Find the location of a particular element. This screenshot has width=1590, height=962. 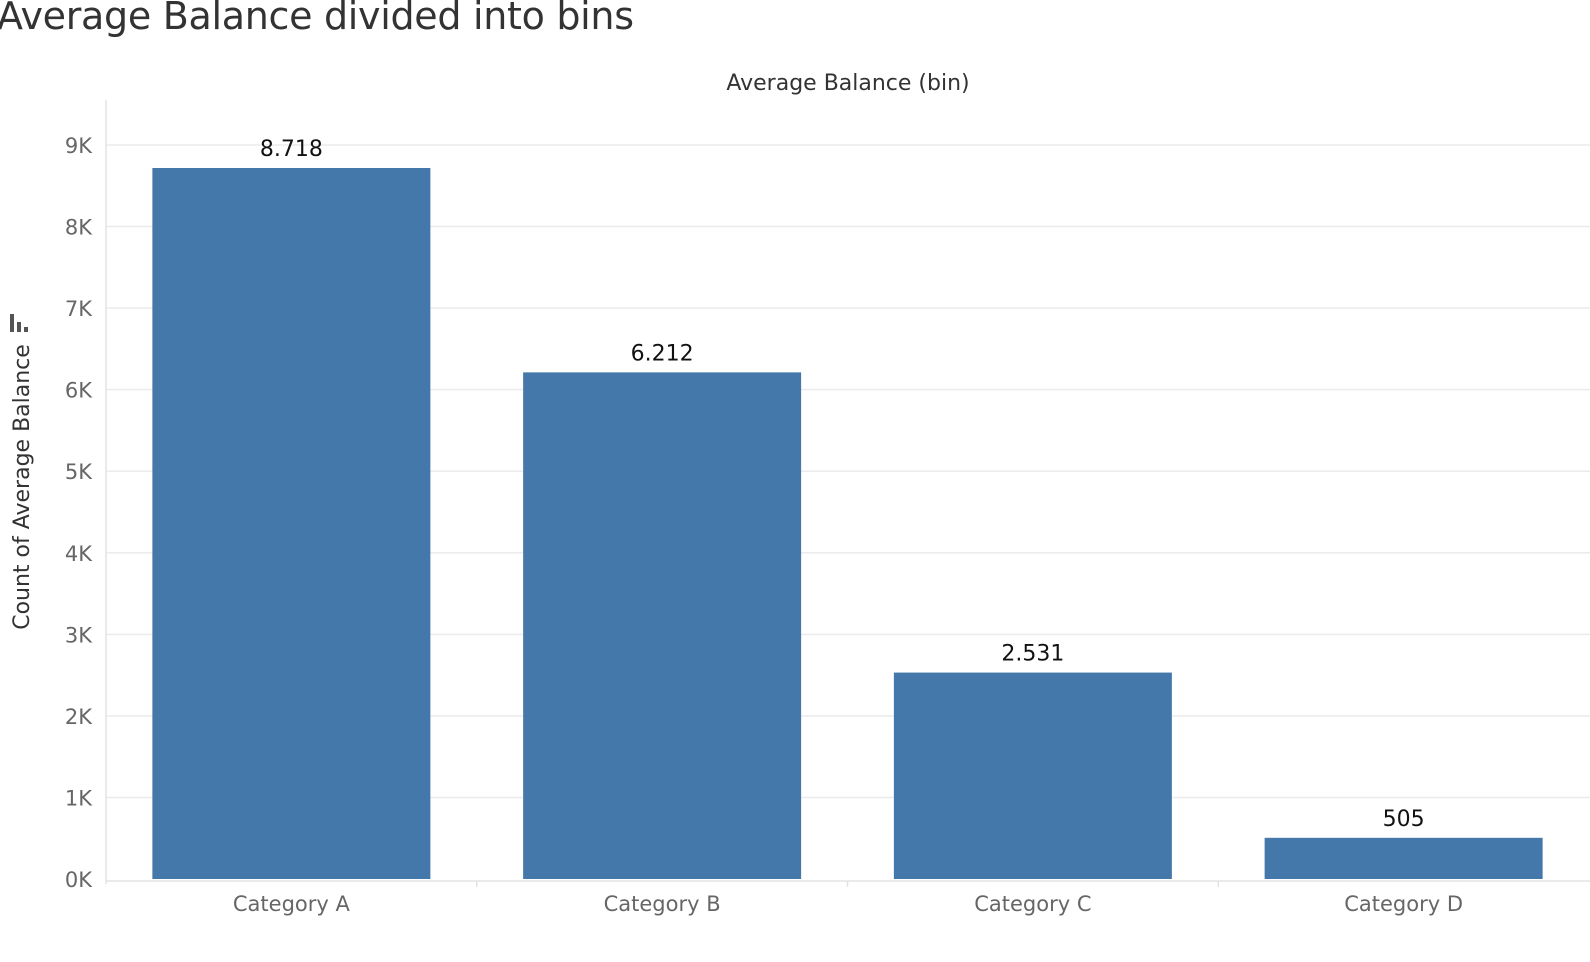

data-label: 505 is located at coordinates (1404, 819).